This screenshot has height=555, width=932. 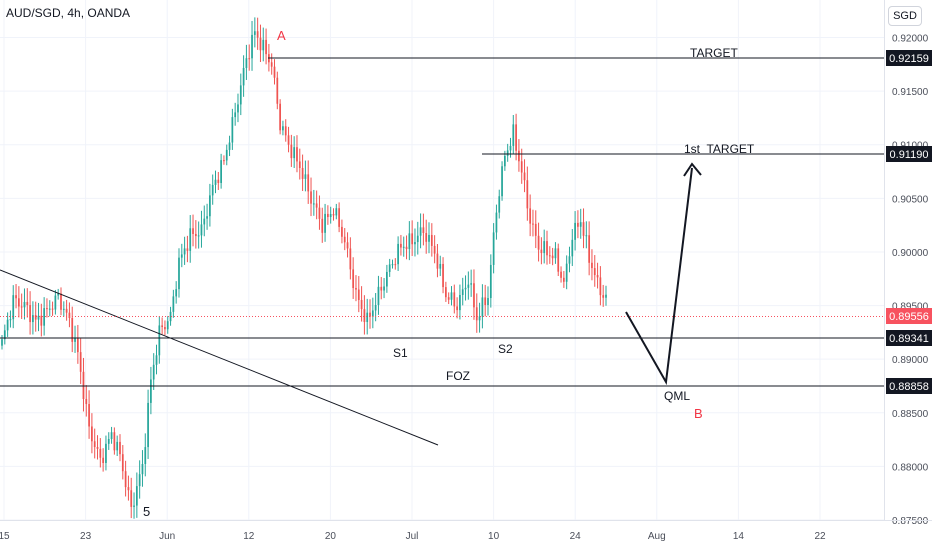 I want to click on symbol-header: AUD/SGD, 4h, OANDA, so click(x=68, y=13).